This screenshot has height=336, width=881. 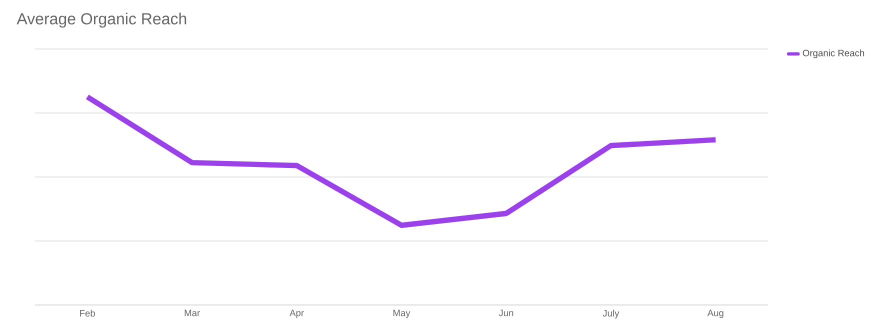 I want to click on x-tick-label: Jun, so click(x=506, y=313).